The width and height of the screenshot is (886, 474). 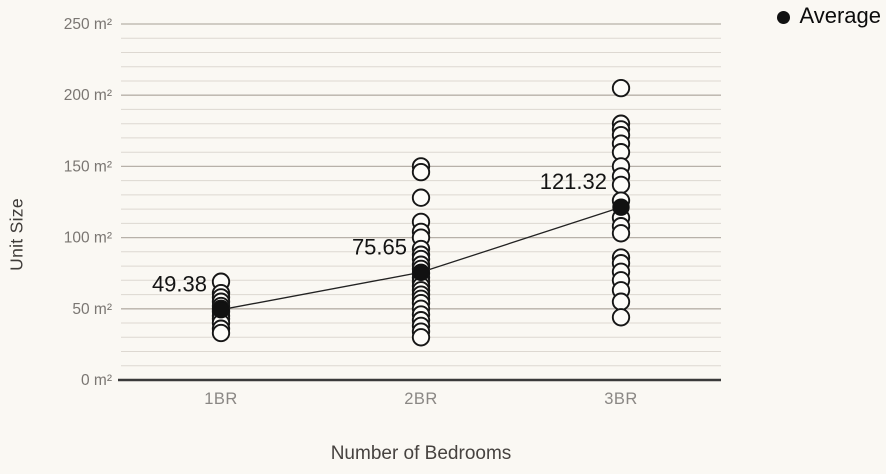 What do you see at coordinates (573, 181) in the screenshot?
I see `average-value-label: 121.32` at bounding box center [573, 181].